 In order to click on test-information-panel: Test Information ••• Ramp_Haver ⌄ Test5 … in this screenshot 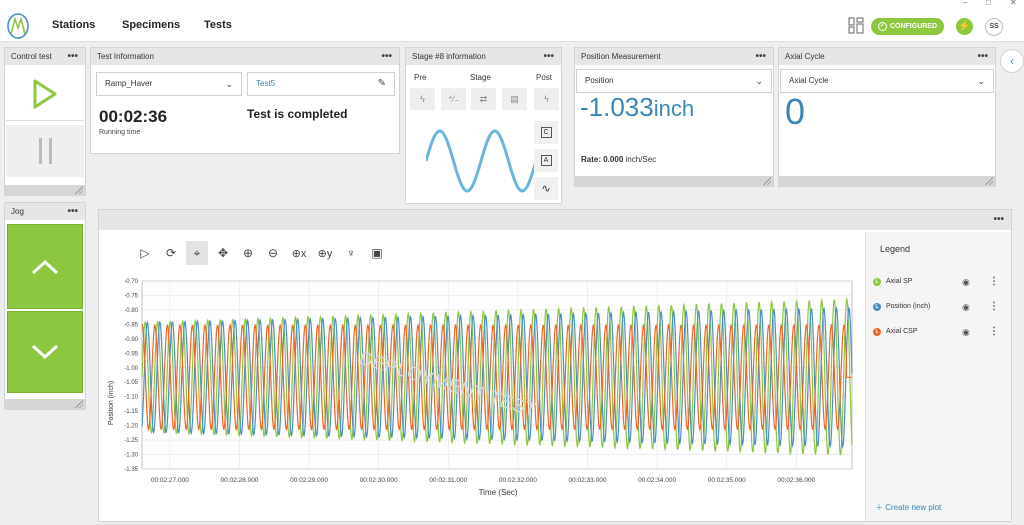, I will do `click(245, 100)`.